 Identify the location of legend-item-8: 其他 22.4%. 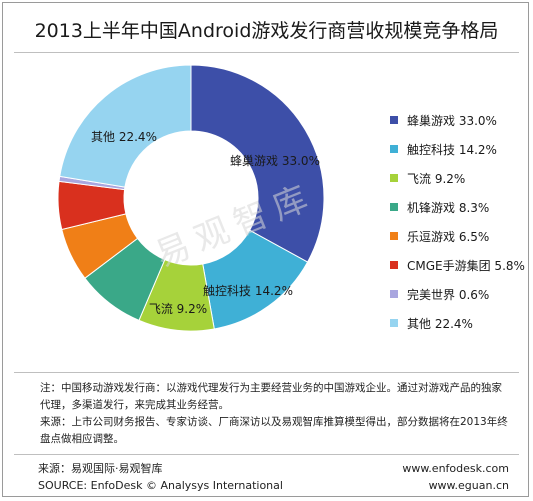
(457, 323).